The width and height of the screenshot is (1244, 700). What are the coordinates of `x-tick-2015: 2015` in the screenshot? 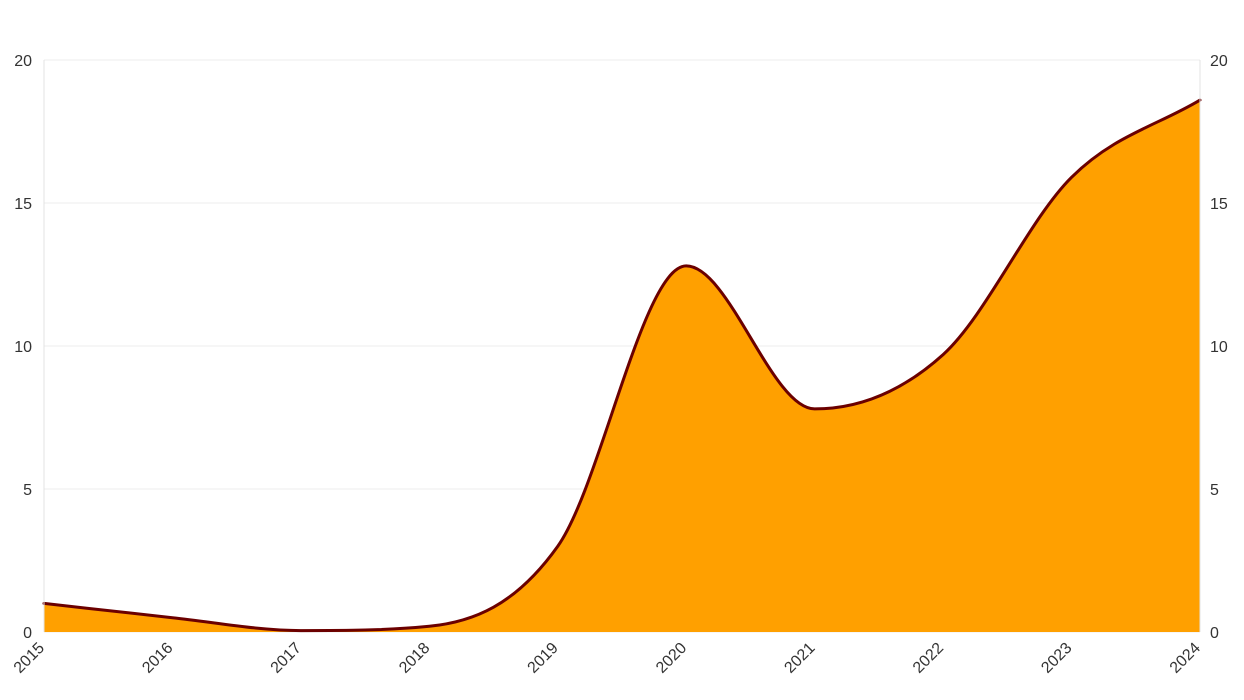 It's located at (29, 658).